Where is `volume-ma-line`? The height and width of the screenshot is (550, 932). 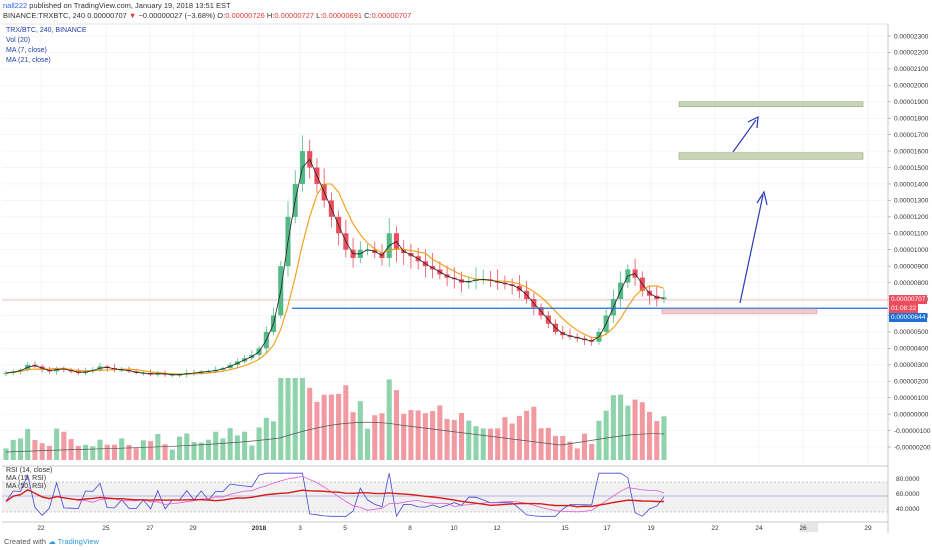
volume-ma-line is located at coordinates (335, 437).